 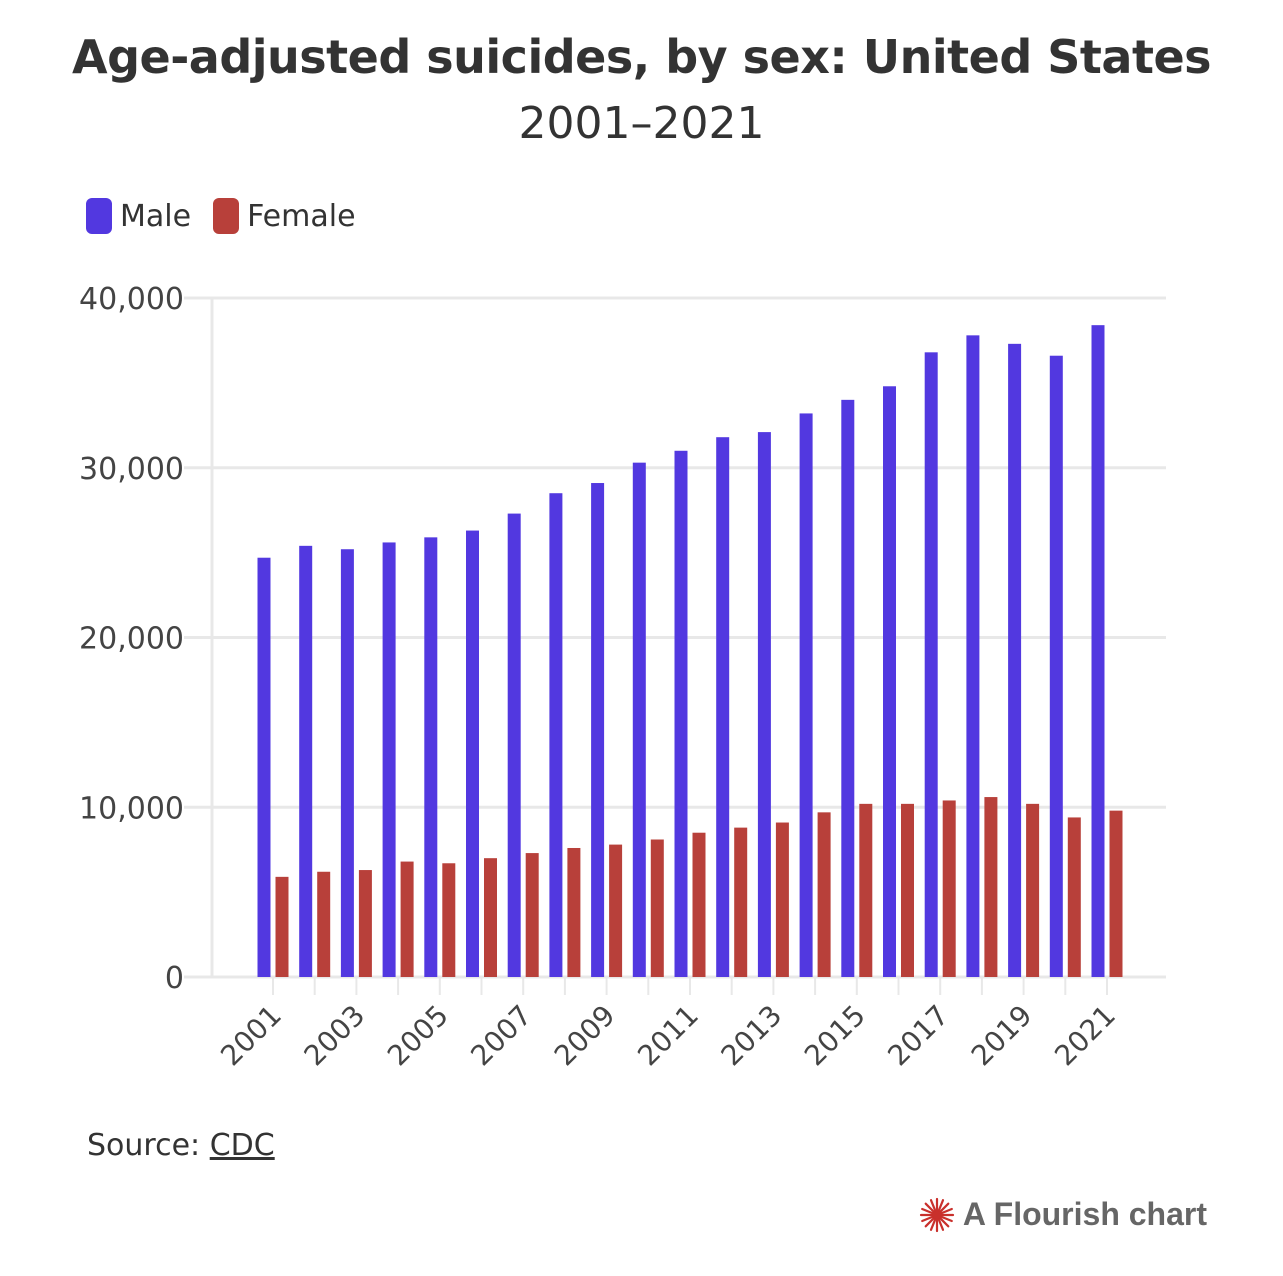 I want to click on x-tick-label: 2005, so click(x=418, y=1036).